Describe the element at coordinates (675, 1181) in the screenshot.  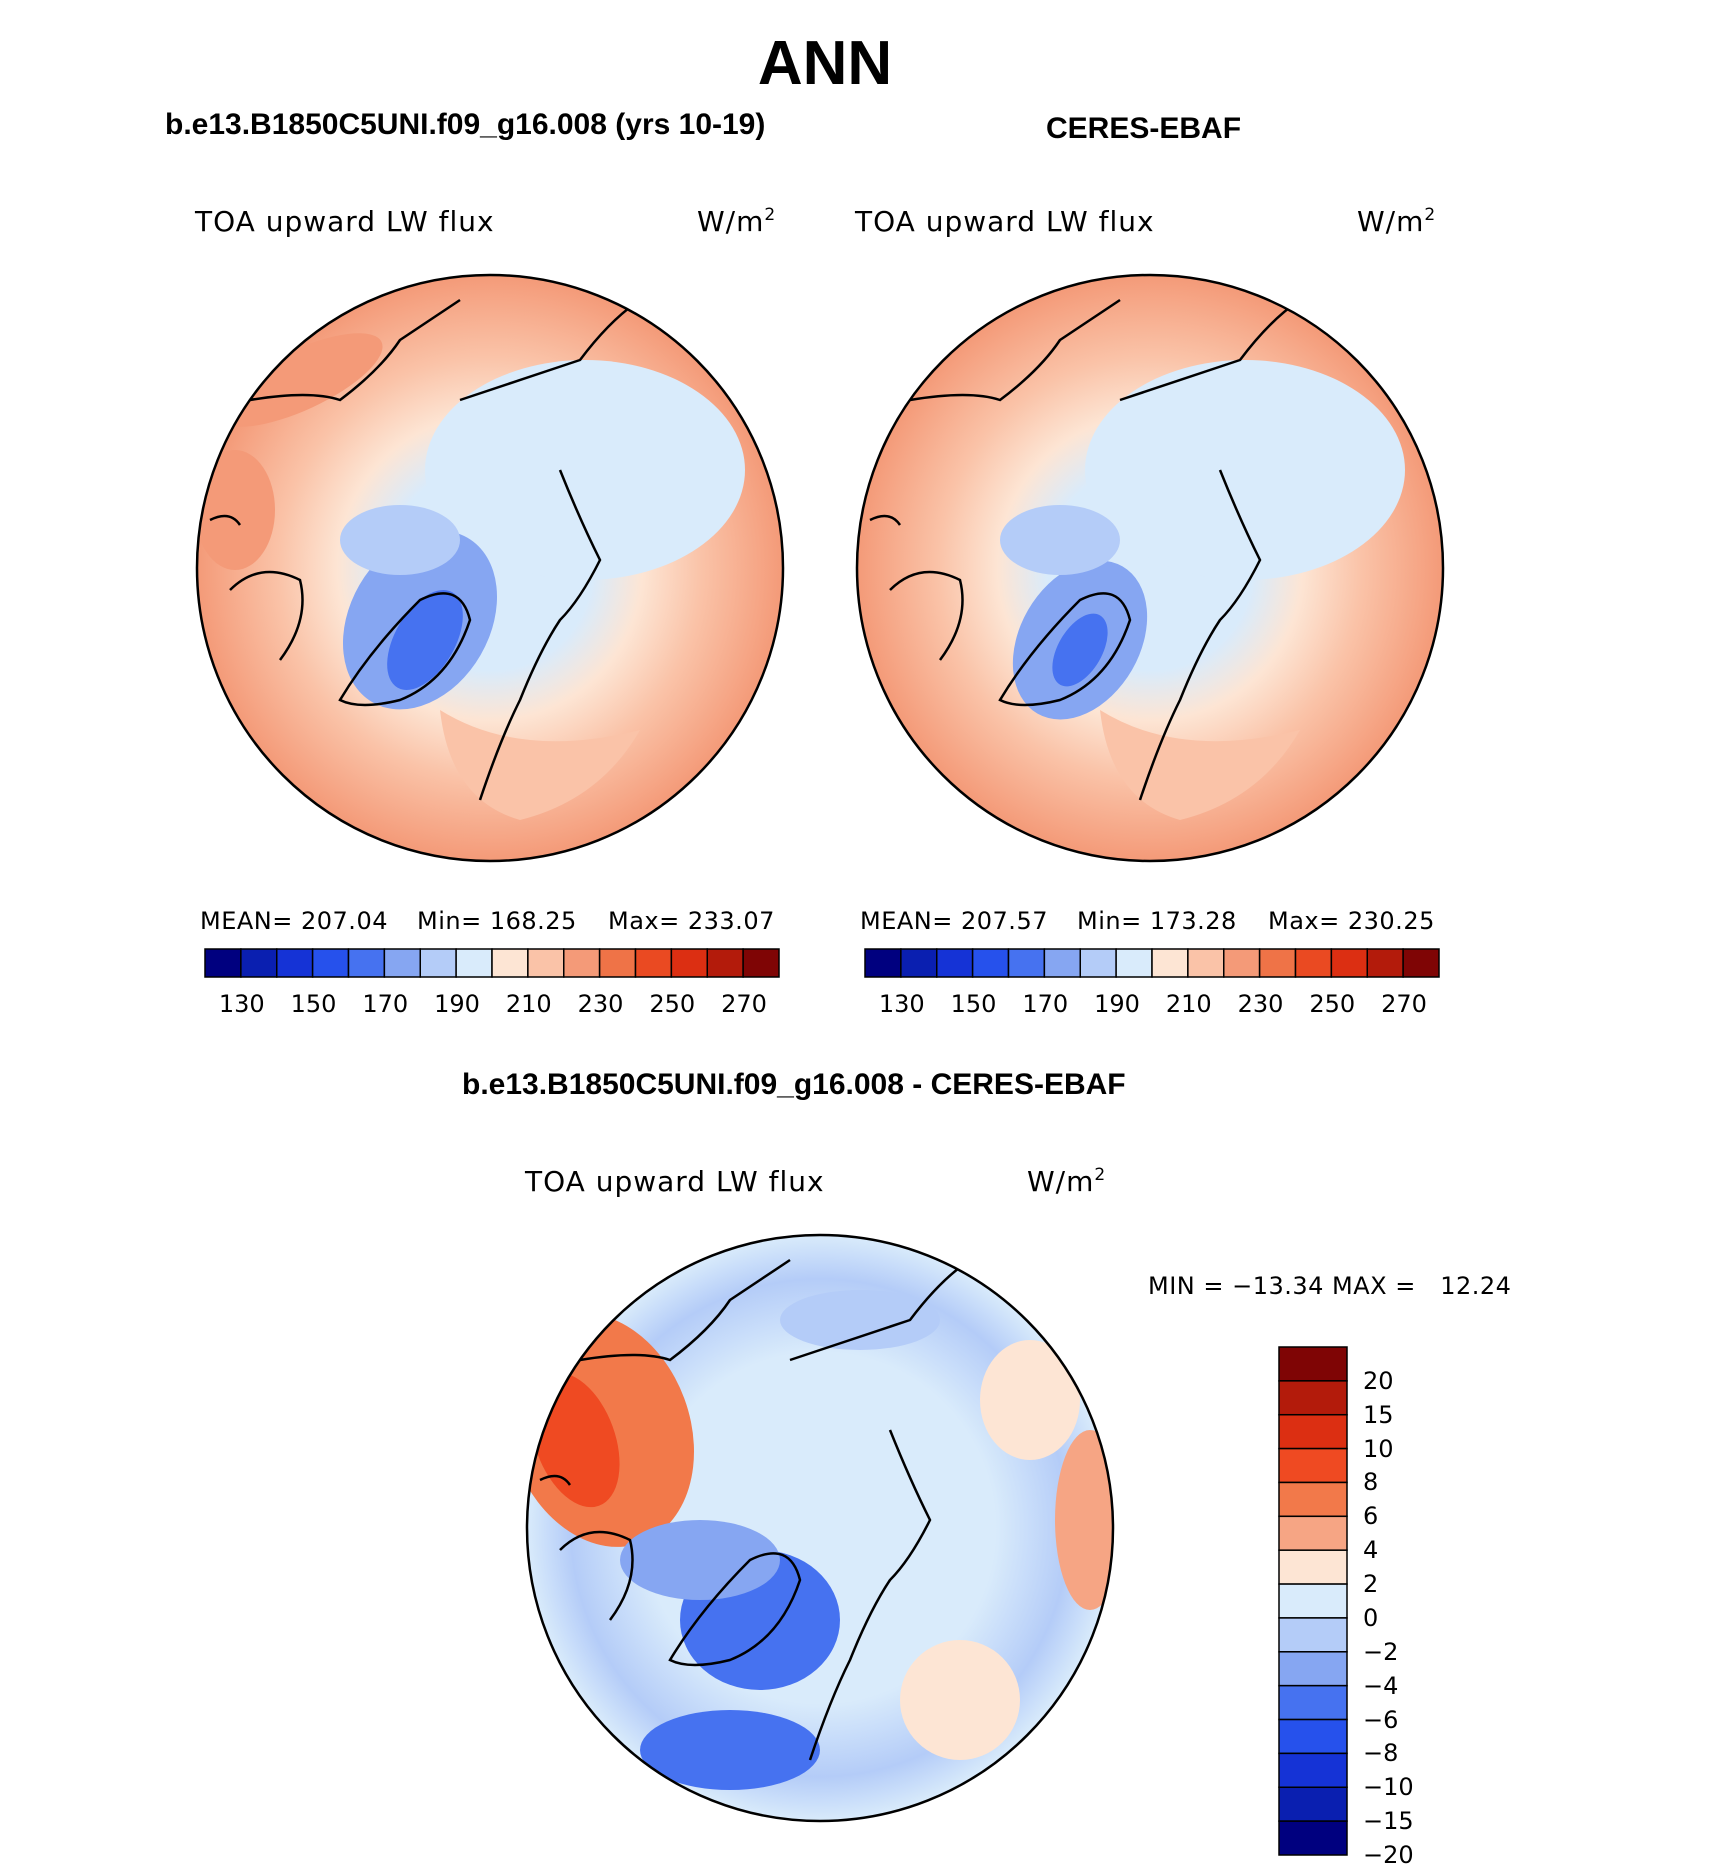
I see `diff-variable-label: TOA upward LW flux` at that location.